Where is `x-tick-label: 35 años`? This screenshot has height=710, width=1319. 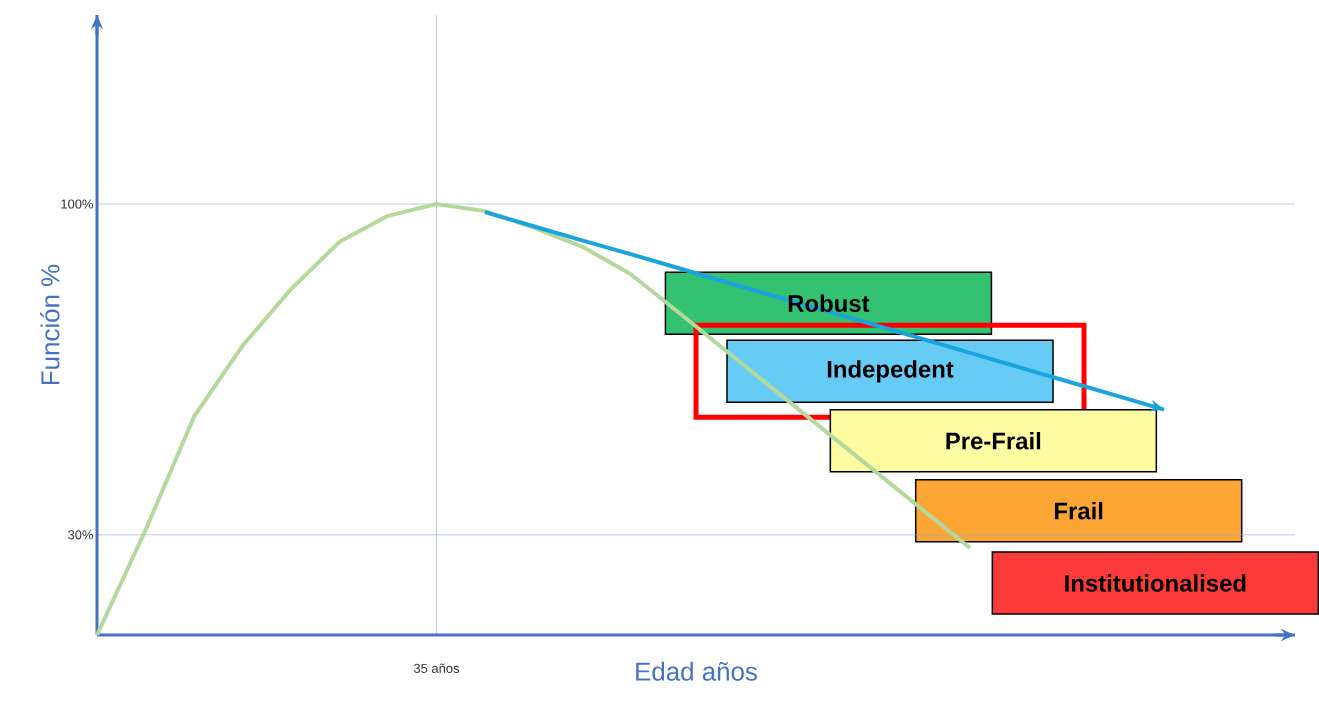
x-tick-label: 35 años is located at coordinates (436, 668).